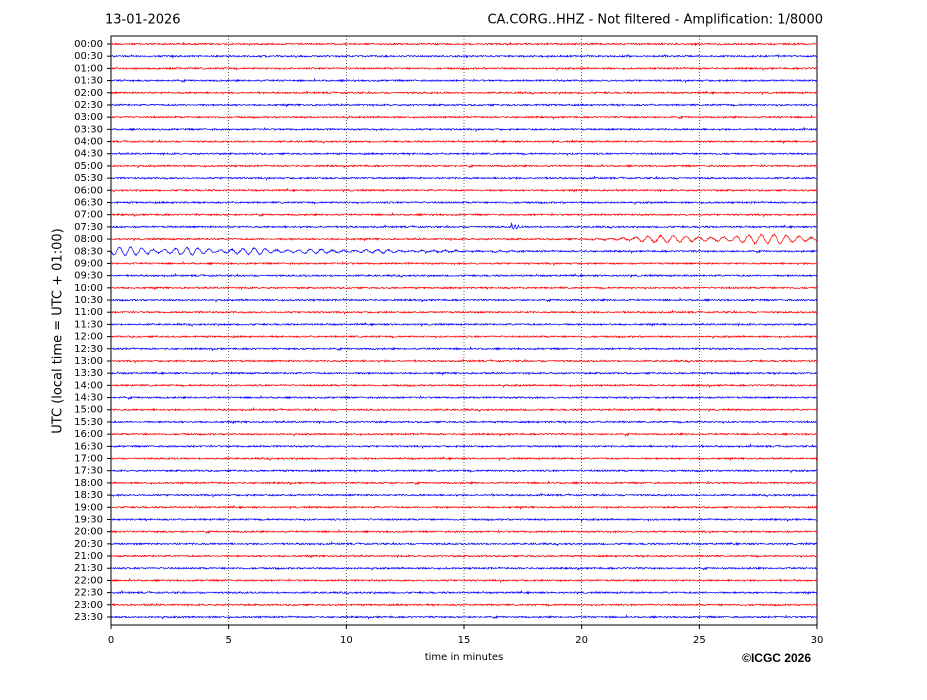 The width and height of the screenshot is (927, 700). Describe the element at coordinates (143, 20) in the screenshot. I see `date: 13-01-2026` at that location.